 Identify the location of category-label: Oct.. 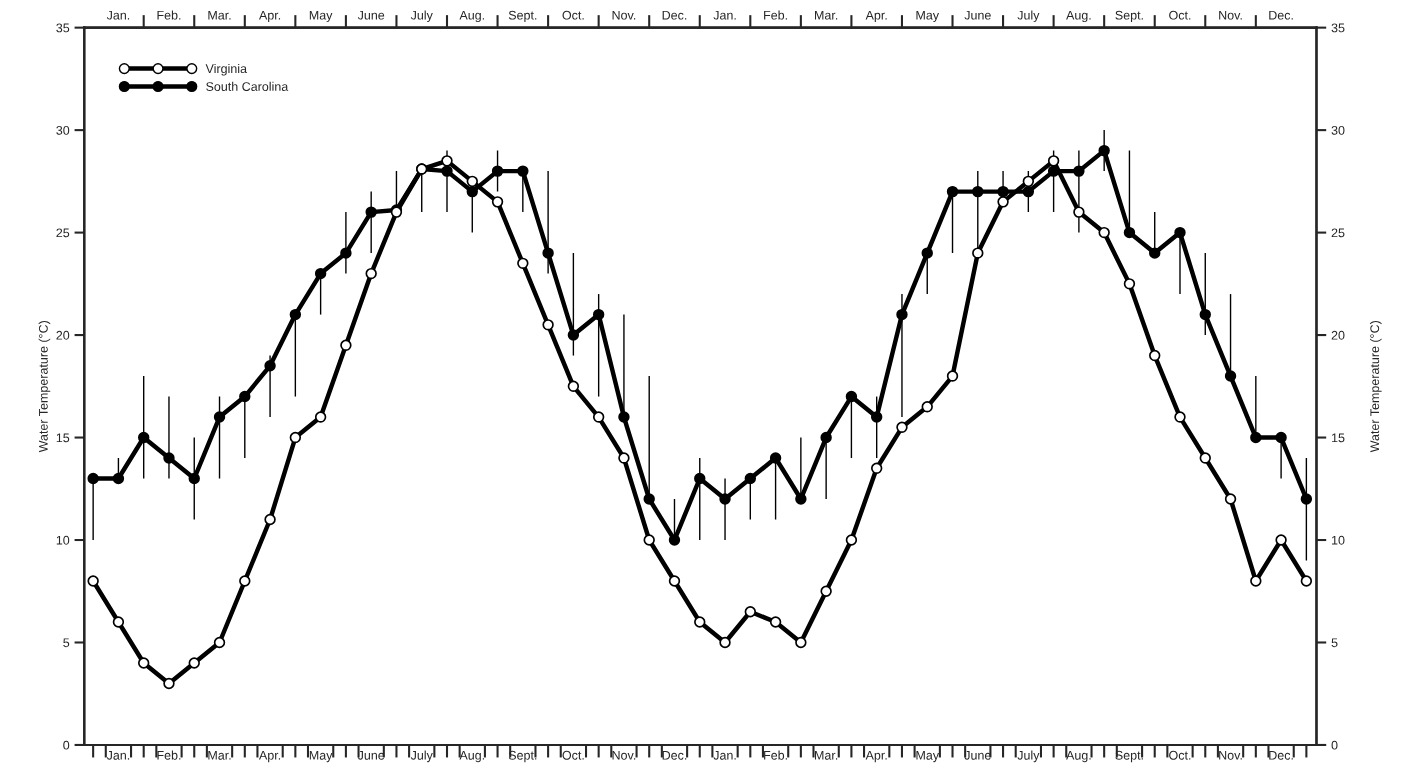
(573, 755).